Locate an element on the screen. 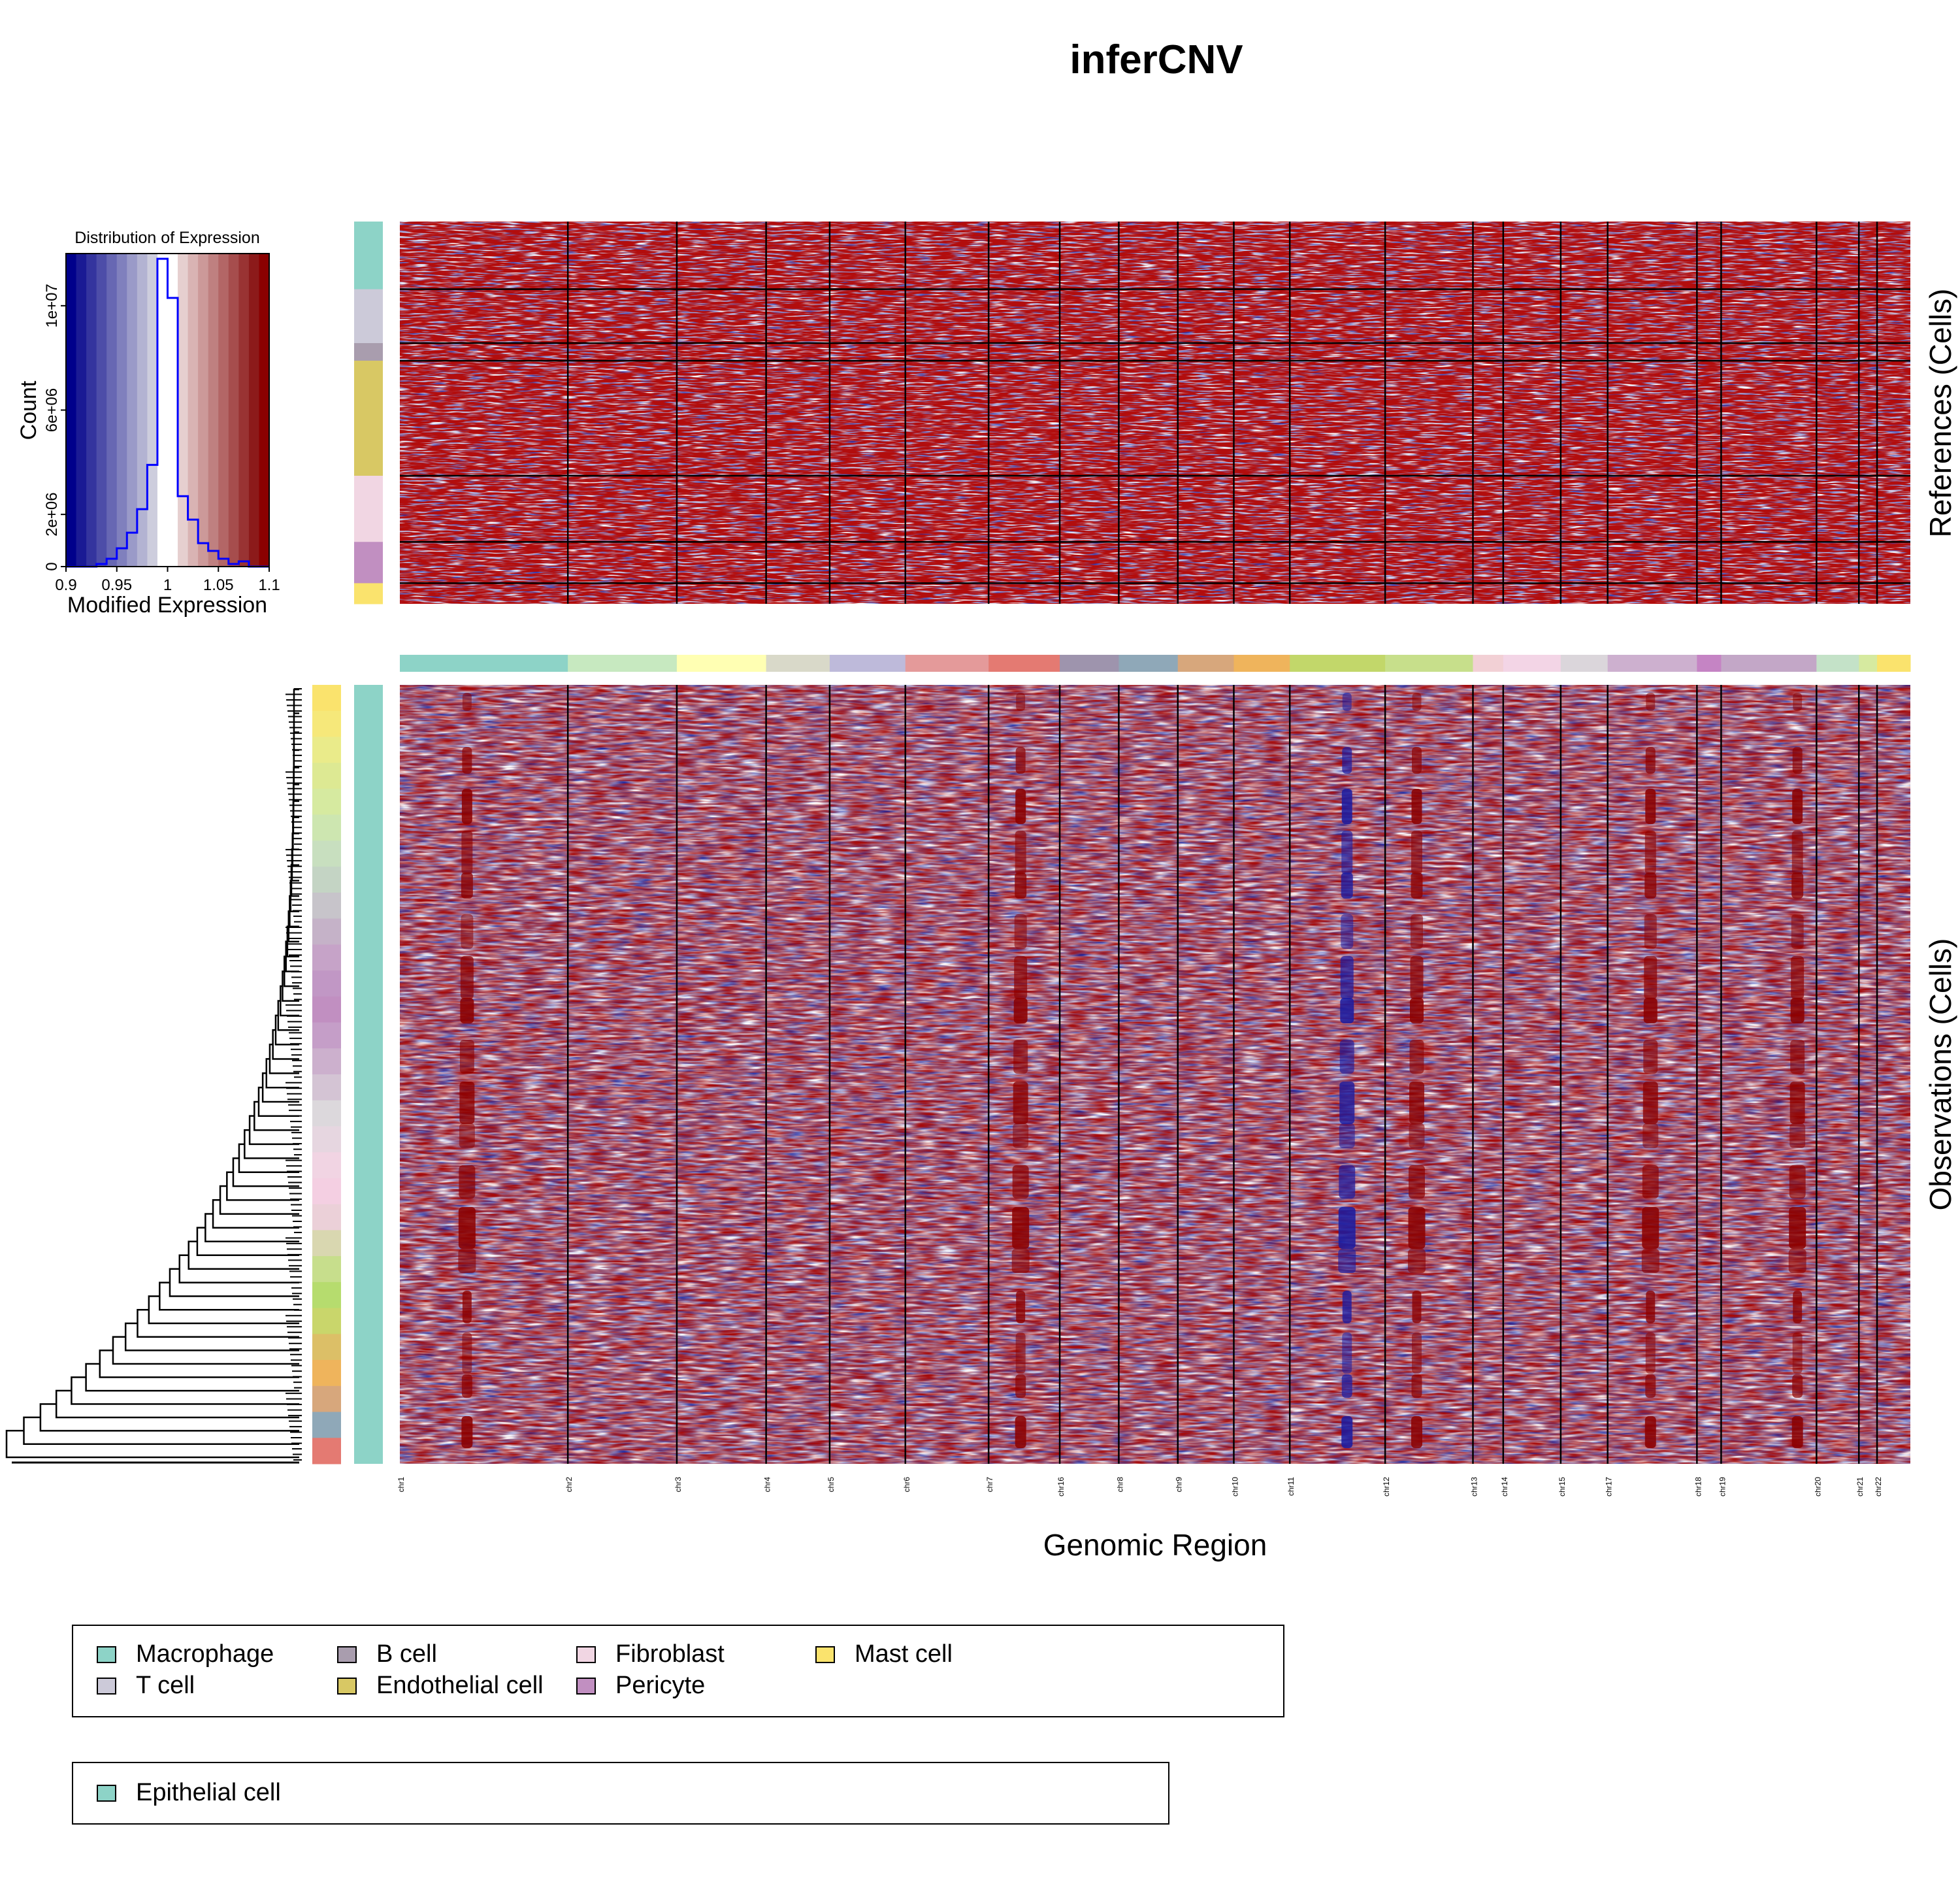  chromosome-band-chr10 is located at coordinates (1261, 663).